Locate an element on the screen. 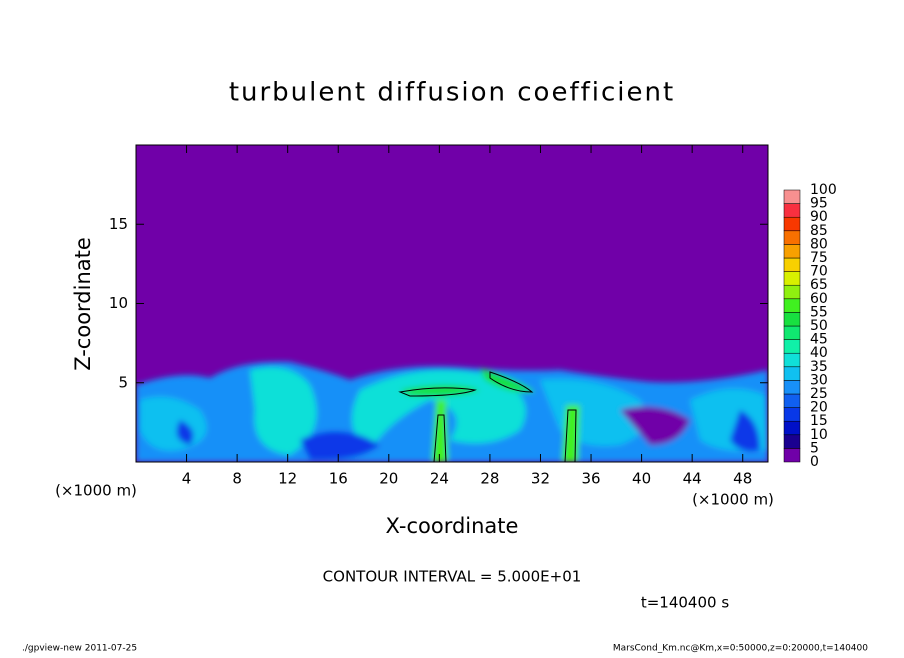 The width and height of the screenshot is (904, 658). x-tick-label: 24 is located at coordinates (439, 479).